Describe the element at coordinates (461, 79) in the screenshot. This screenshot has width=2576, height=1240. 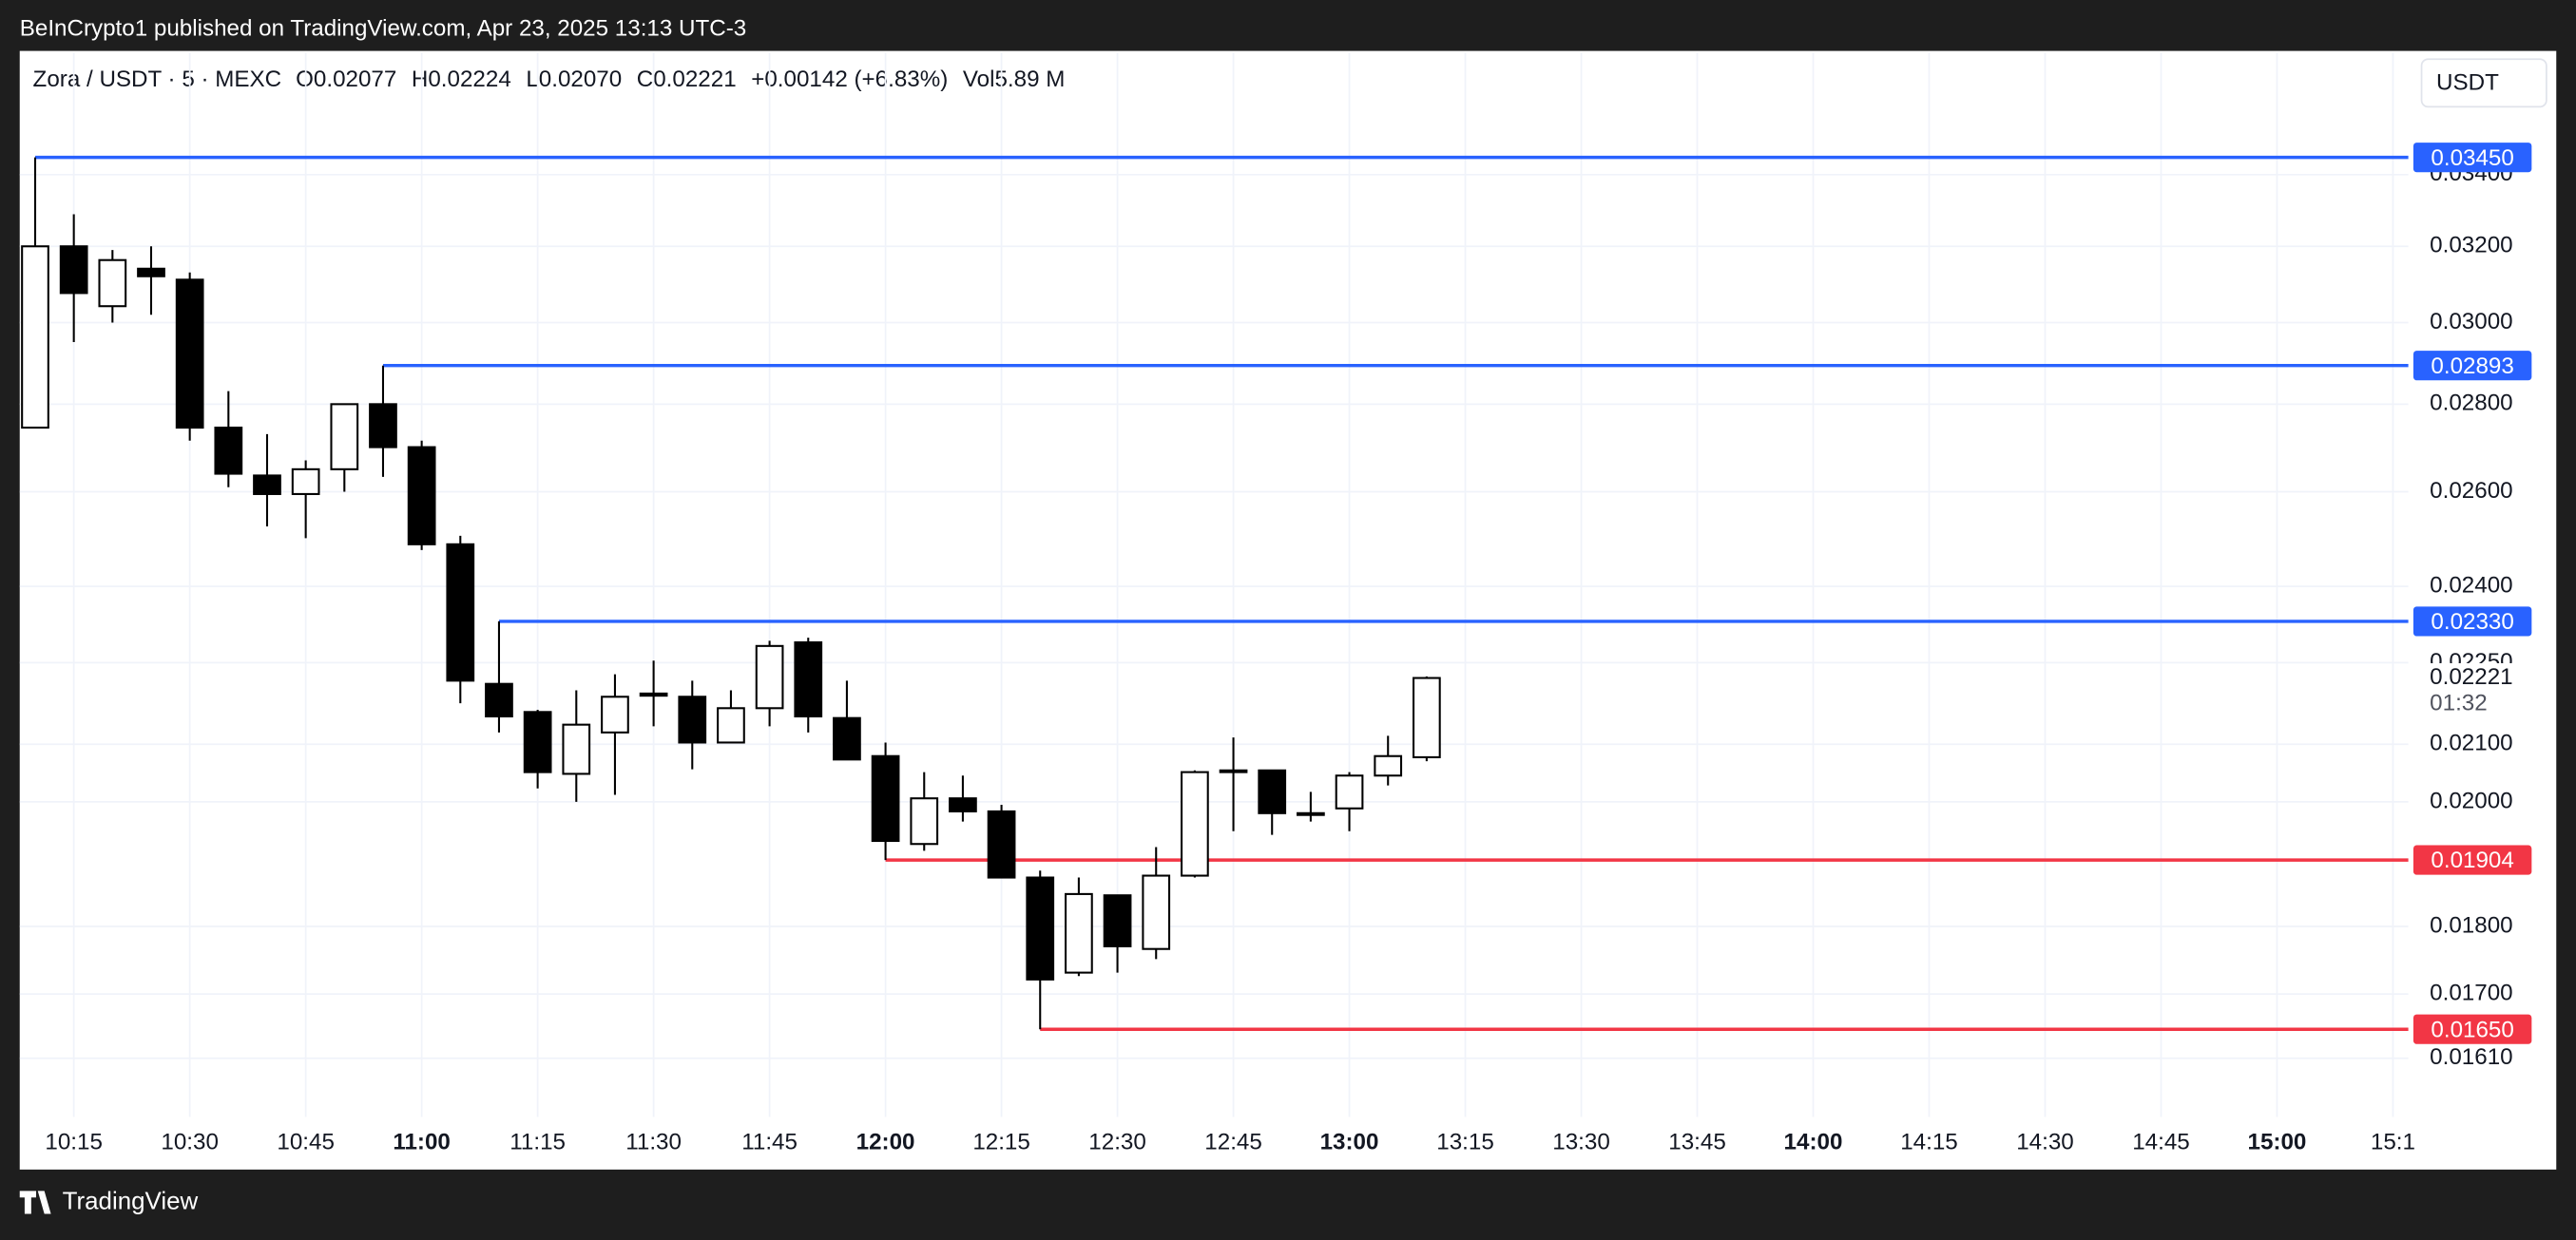
I see `header-stat: H0.02224` at that location.